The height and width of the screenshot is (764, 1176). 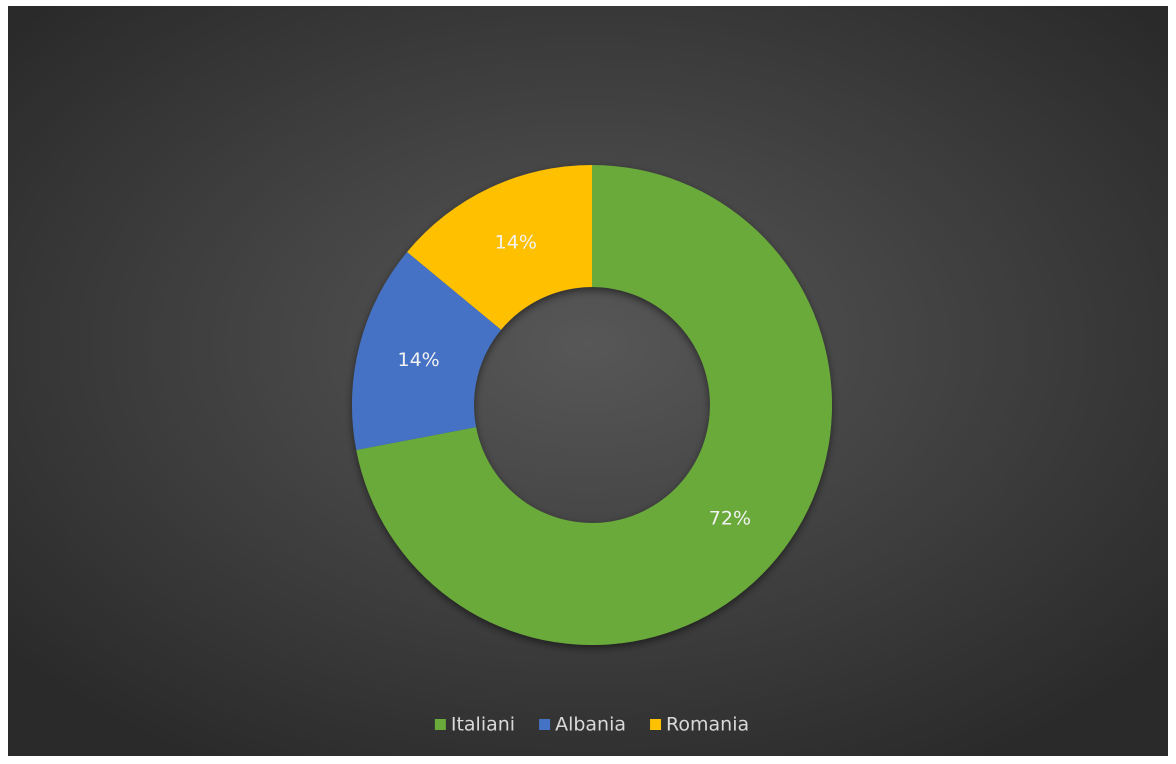 What do you see at coordinates (730, 519) in the screenshot?
I see `data-label: 72%` at bounding box center [730, 519].